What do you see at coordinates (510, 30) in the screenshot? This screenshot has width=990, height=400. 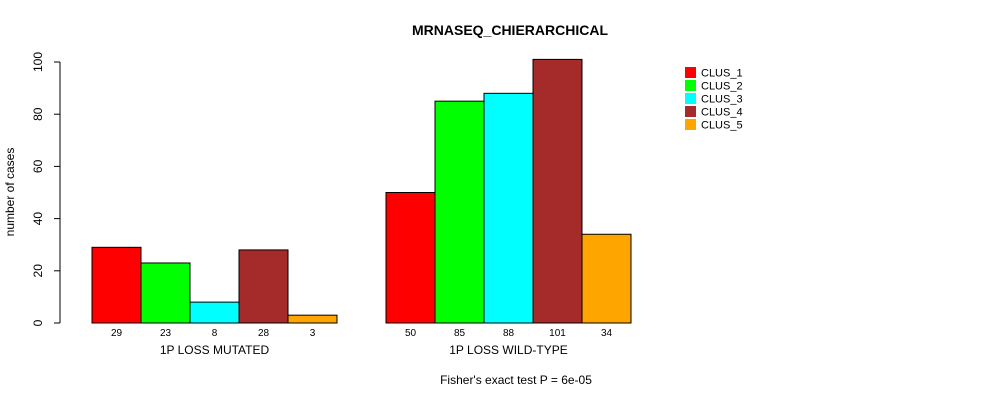 I see `chart-title: MRNASEQ_CHIERARCHICAL` at bounding box center [510, 30].